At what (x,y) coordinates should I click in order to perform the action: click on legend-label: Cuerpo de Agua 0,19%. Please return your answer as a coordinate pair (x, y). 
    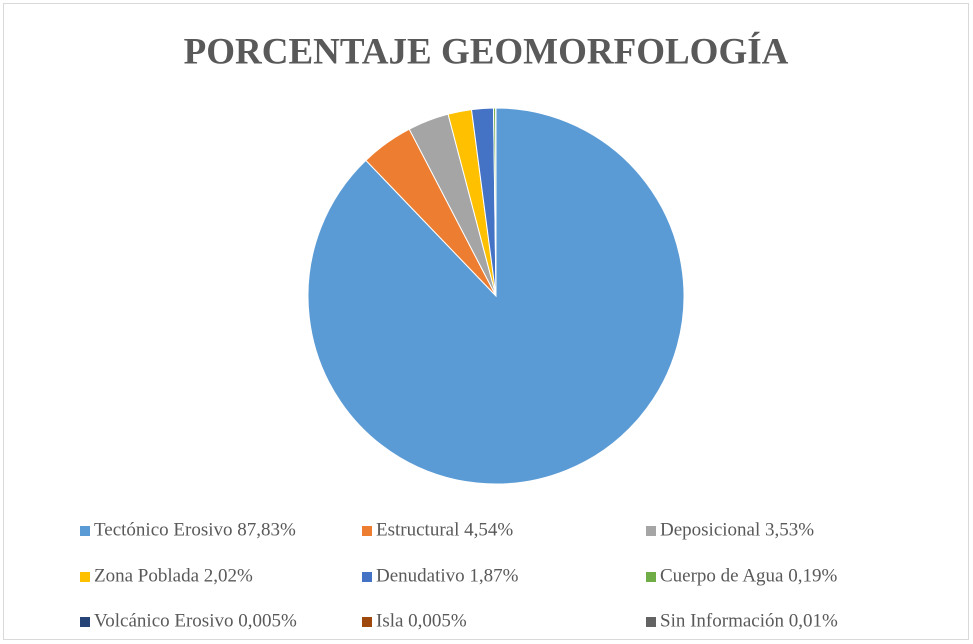
    Looking at the image, I should click on (748, 575).